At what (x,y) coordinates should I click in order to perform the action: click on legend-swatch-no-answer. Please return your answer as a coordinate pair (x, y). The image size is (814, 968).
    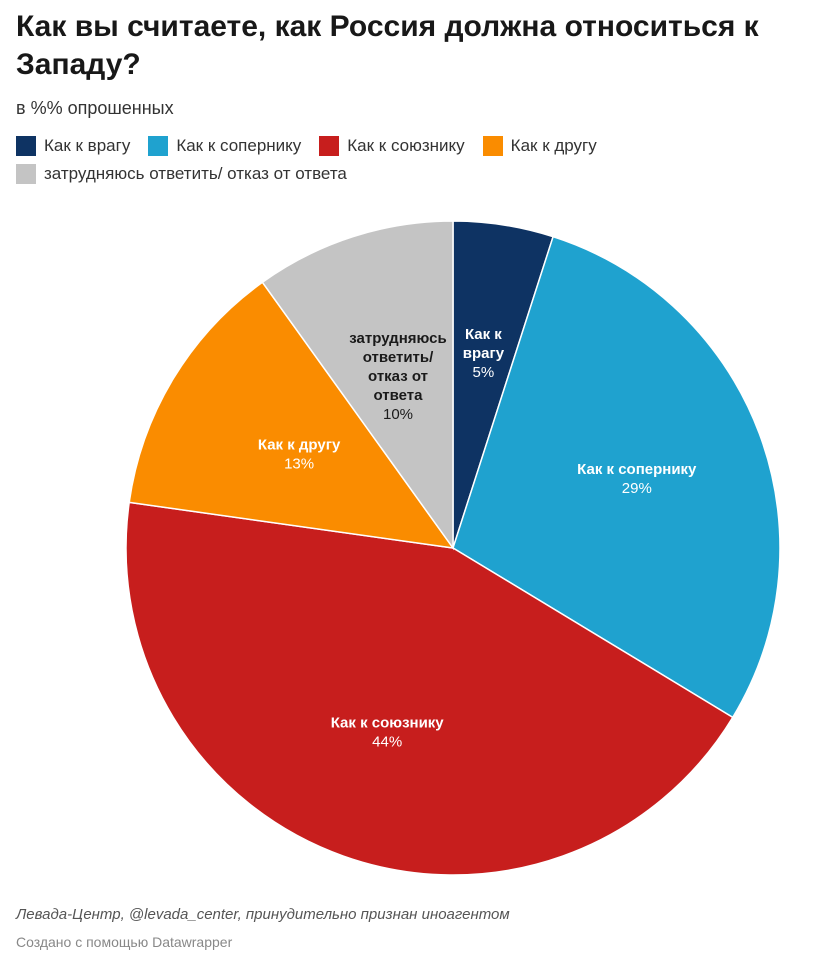
    Looking at the image, I should click on (26, 174).